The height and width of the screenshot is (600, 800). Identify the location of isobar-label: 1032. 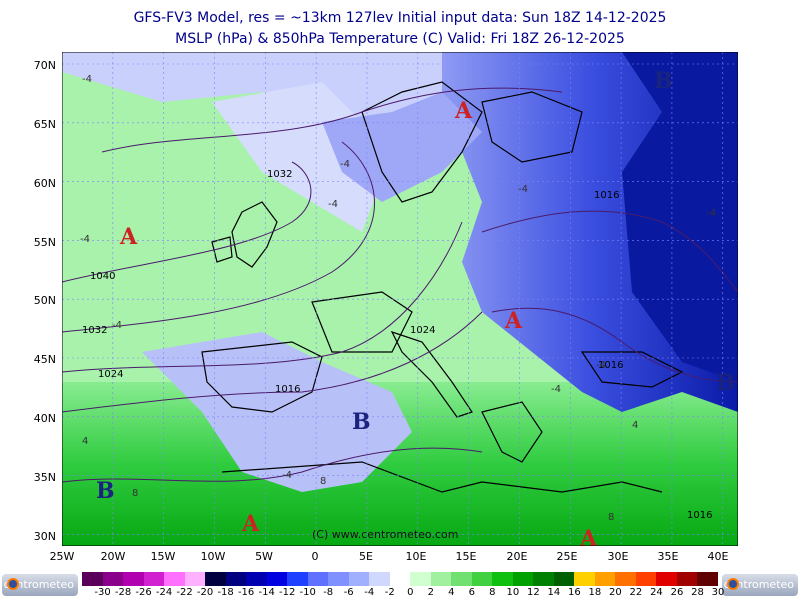
(94, 330).